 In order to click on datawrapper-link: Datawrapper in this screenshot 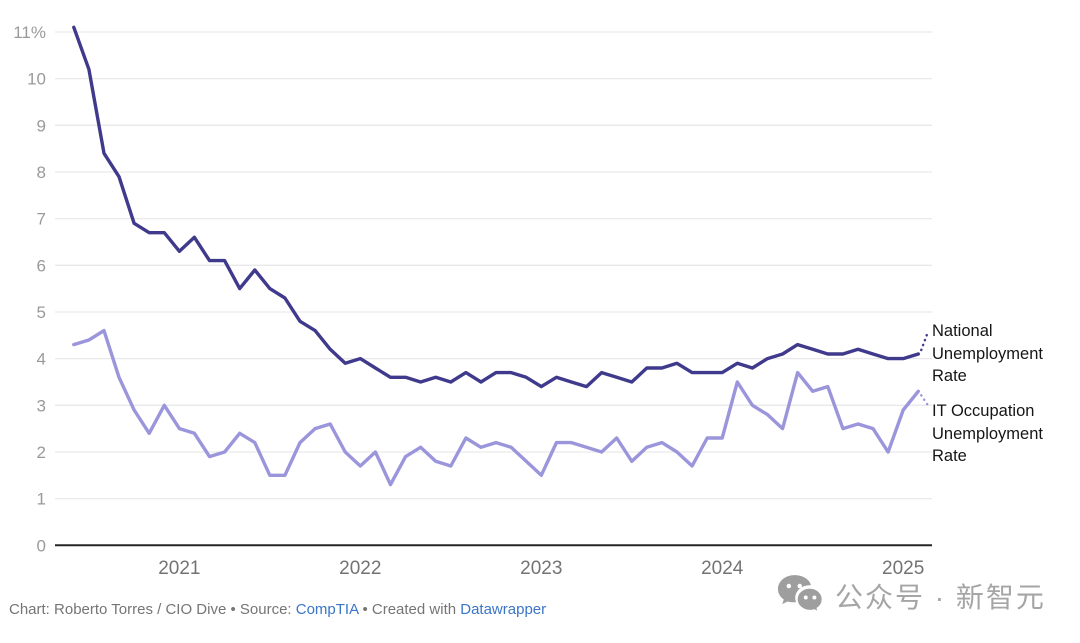, I will do `click(503, 609)`.